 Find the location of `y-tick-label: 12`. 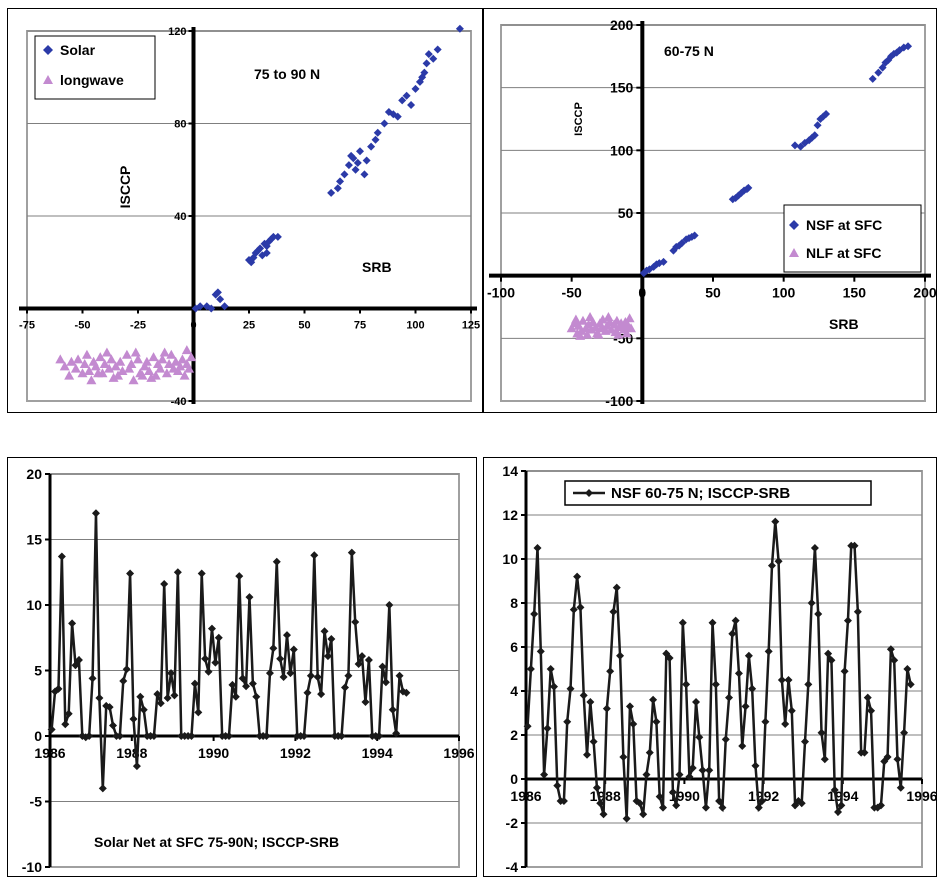

y-tick-label: 12 is located at coordinates (510, 515).